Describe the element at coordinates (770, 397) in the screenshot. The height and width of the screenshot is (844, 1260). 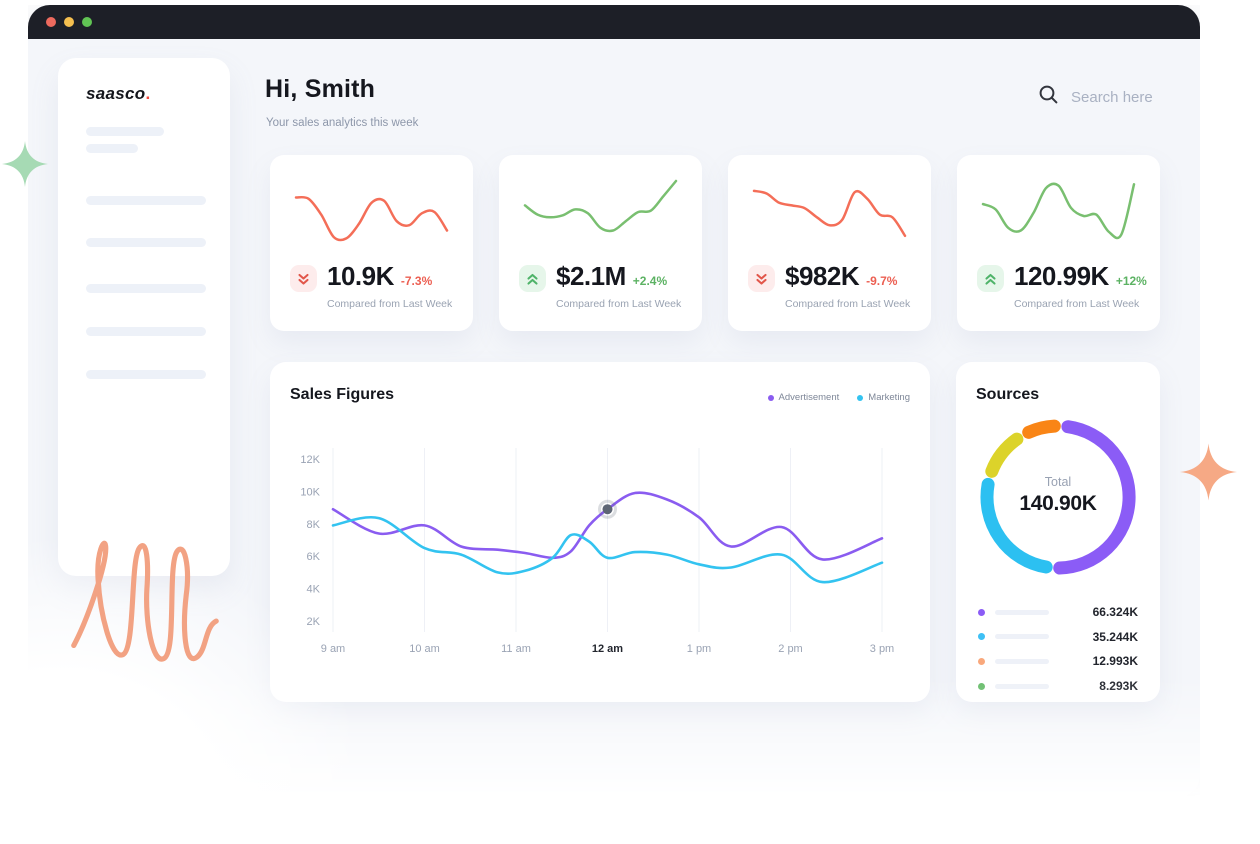
I see `advertisement-dot-icon` at that location.